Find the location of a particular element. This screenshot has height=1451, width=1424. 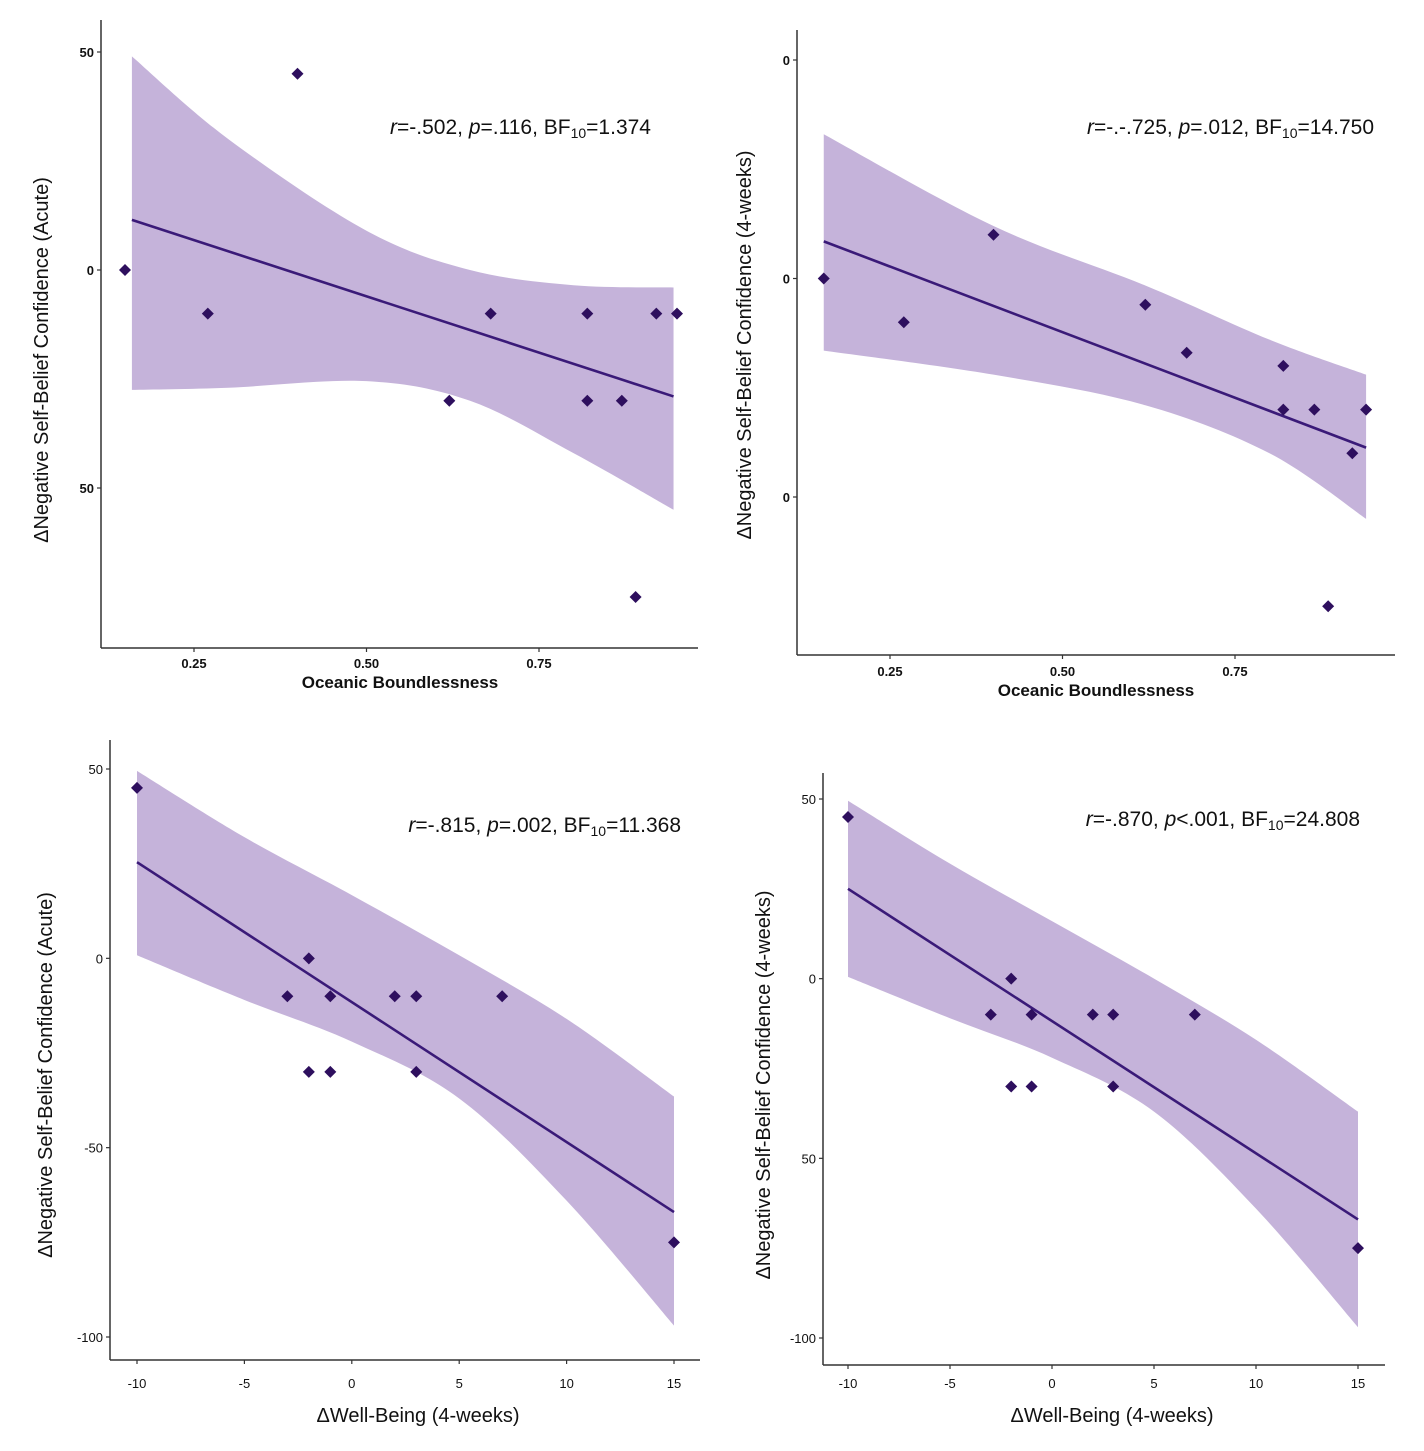

x-tick-label: 5 is located at coordinates (1153, 1383).